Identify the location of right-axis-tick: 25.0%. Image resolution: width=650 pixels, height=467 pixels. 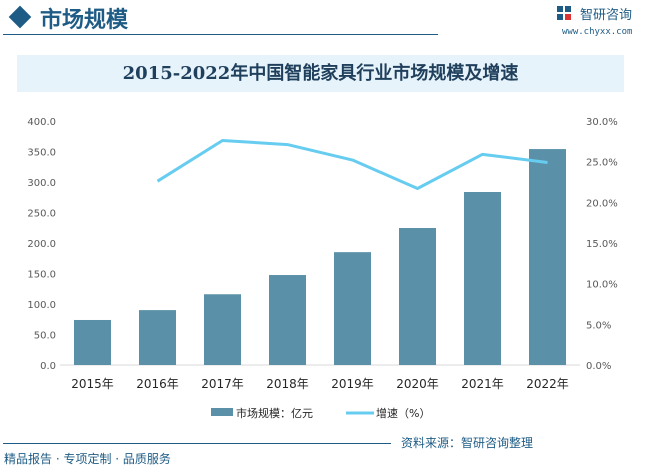
(602, 163).